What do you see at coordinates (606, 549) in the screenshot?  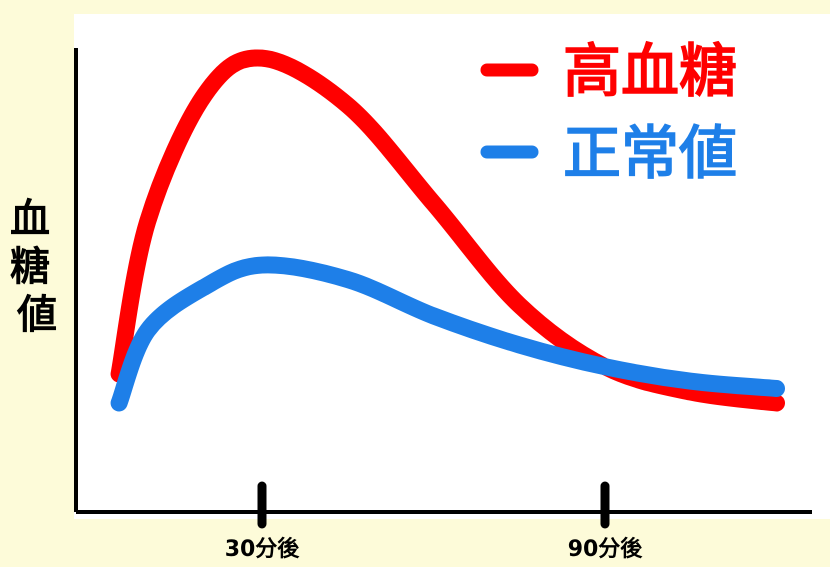 I see `x-tick-label: 90分後` at bounding box center [606, 549].